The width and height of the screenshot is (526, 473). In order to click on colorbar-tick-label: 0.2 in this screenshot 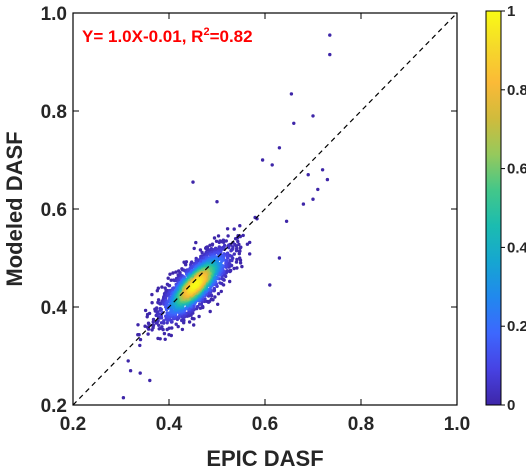, I will do `click(516, 326)`.